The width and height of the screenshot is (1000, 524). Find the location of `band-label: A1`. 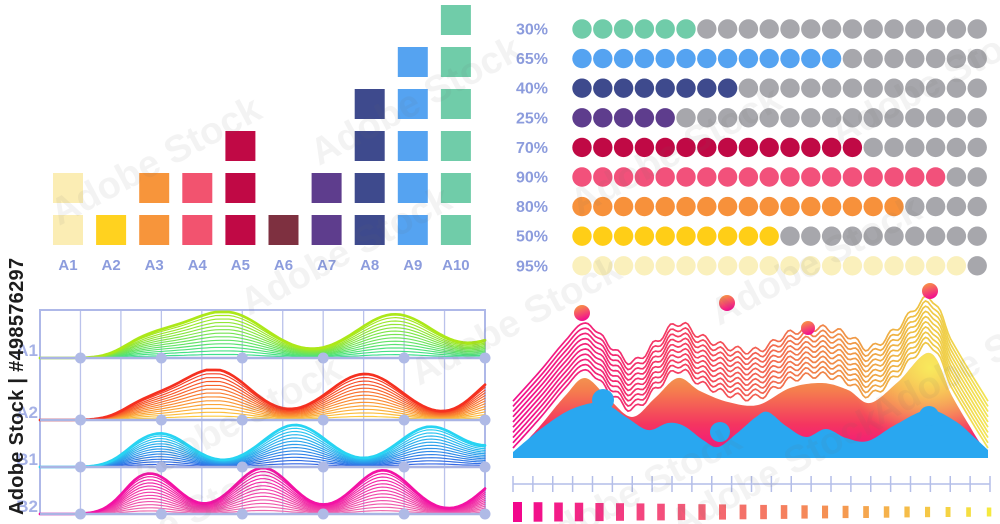

band-label: A1 is located at coordinates (27, 350).